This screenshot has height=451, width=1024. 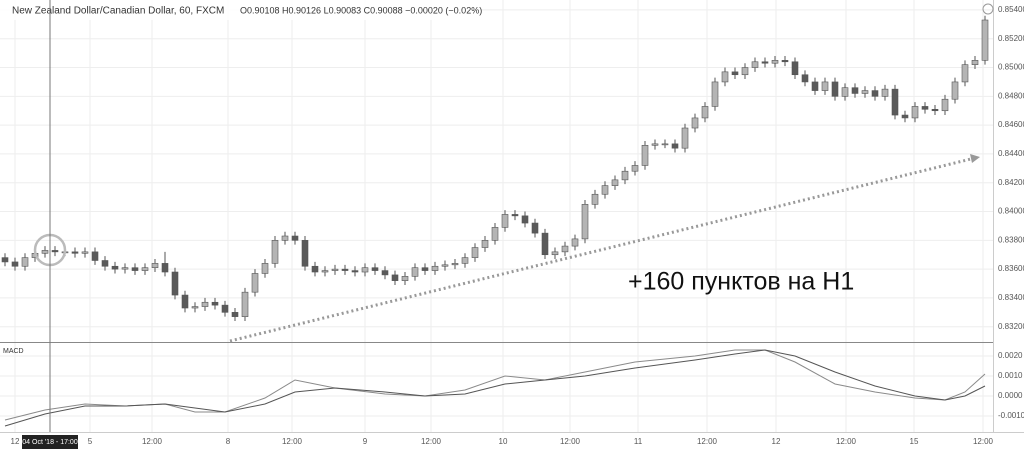 What do you see at coordinates (90, 441) in the screenshot?
I see `x-tick-label: 5` at bounding box center [90, 441].